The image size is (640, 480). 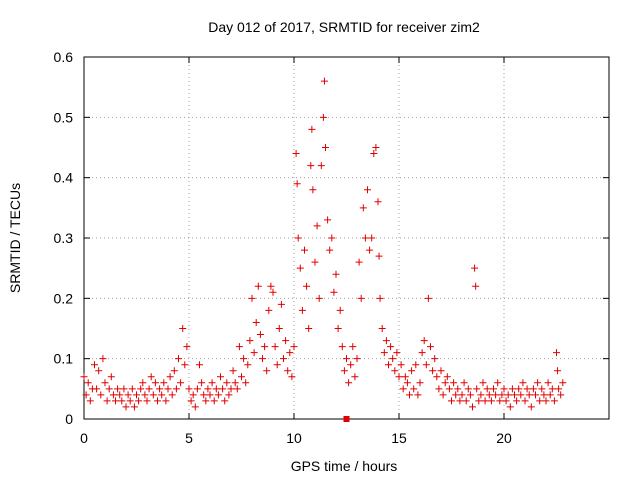 I want to click on y-tick-label: 0, so click(x=69, y=419).